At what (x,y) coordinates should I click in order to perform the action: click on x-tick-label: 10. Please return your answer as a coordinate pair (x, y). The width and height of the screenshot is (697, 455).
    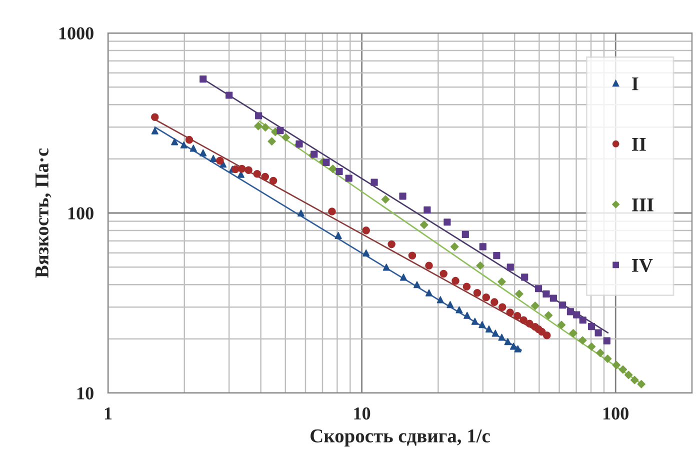
    Looking at the image, I should click on (362, 413).